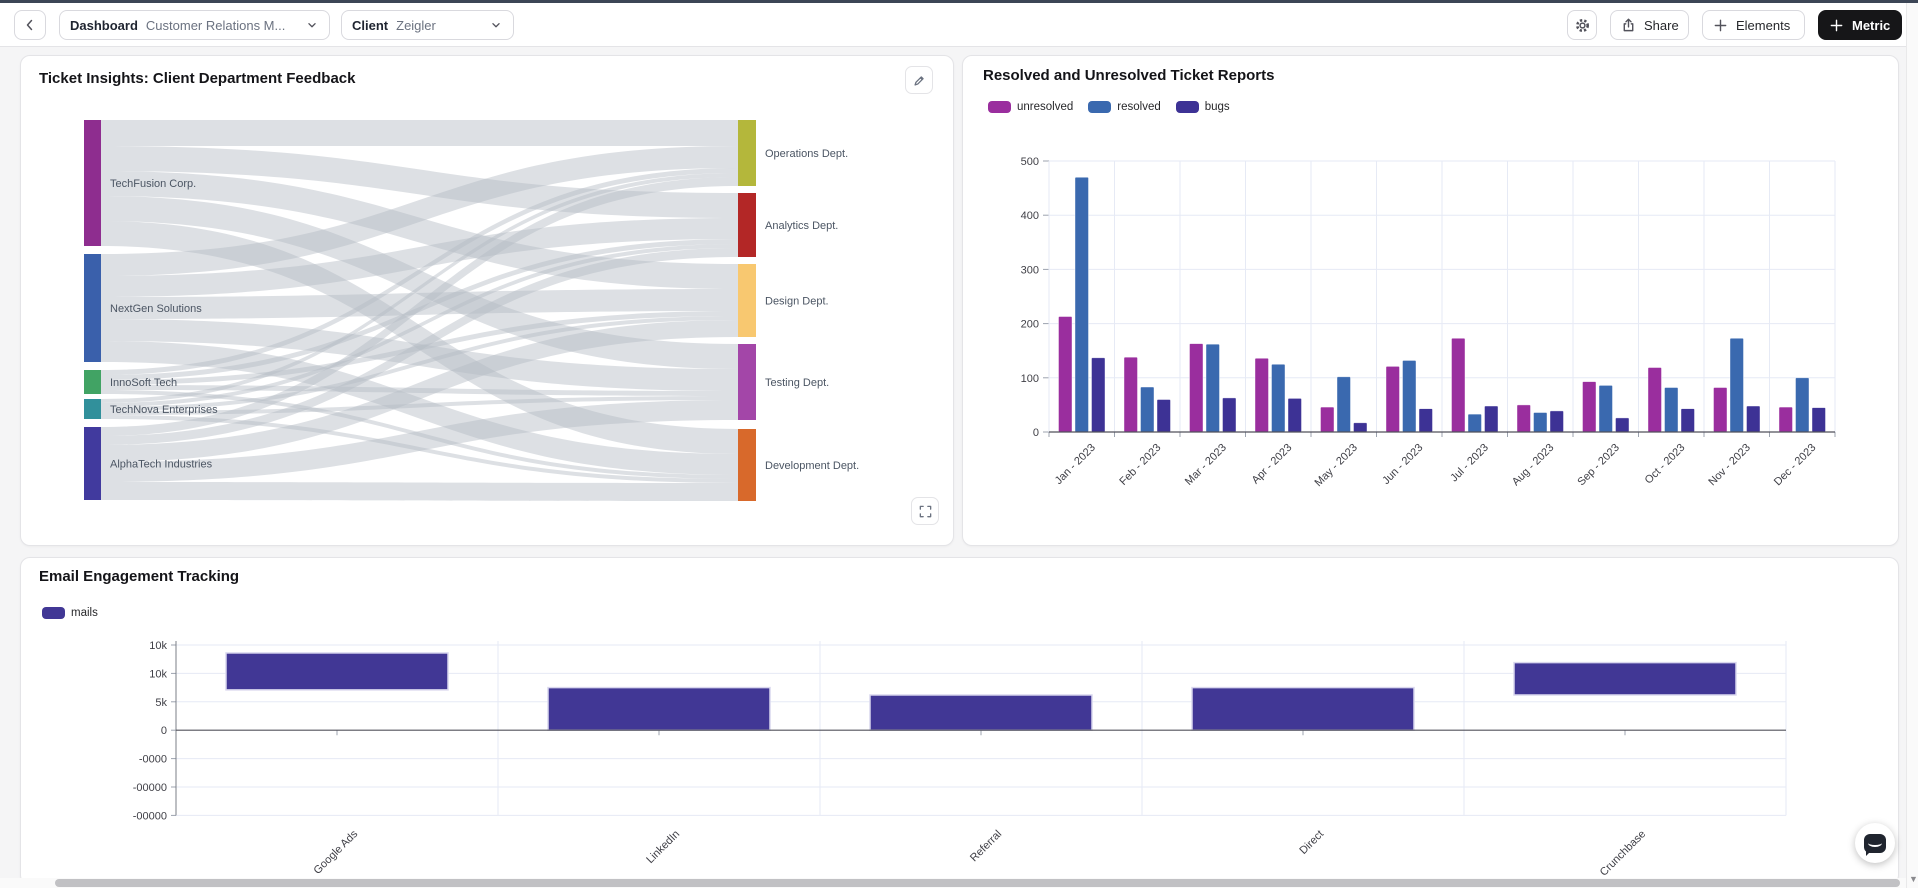 The image size is (1918, 888). What do you see at coordinates (150, 788) in the screenshot?
I see `svg-text: -00000` at bounding box center [150, 788].